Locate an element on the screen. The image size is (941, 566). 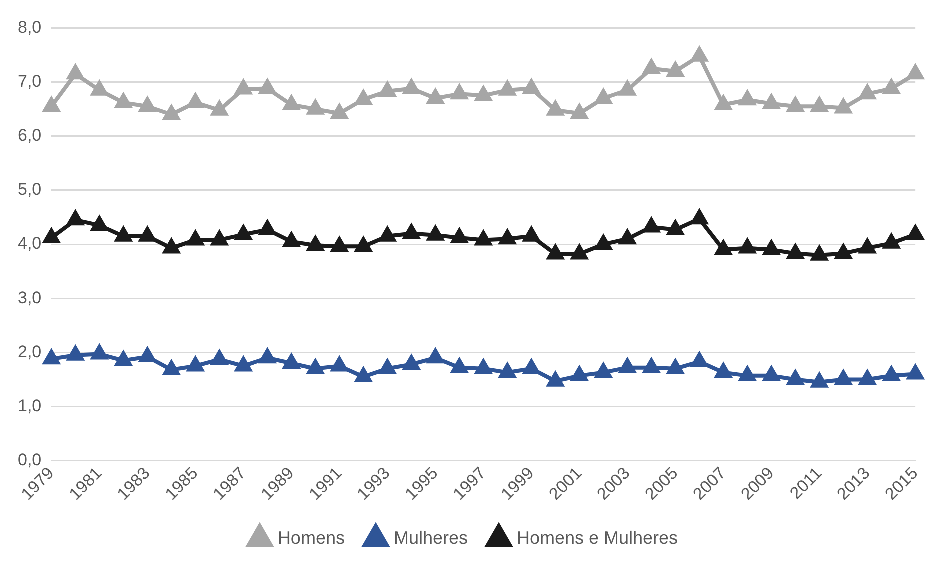
y-tick-label: 2,0 is located at coordinates (30, 352).